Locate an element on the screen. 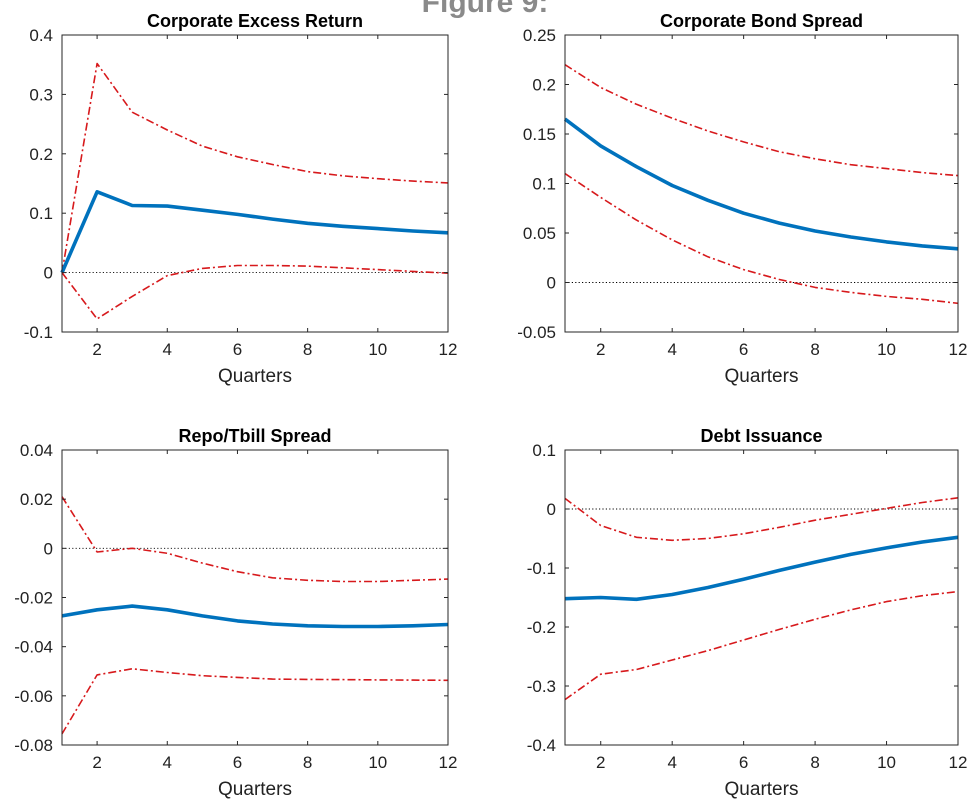 This screenshot has height=803, width=970. y-tick-label: -0.06 is located at coordinates (33, 696).